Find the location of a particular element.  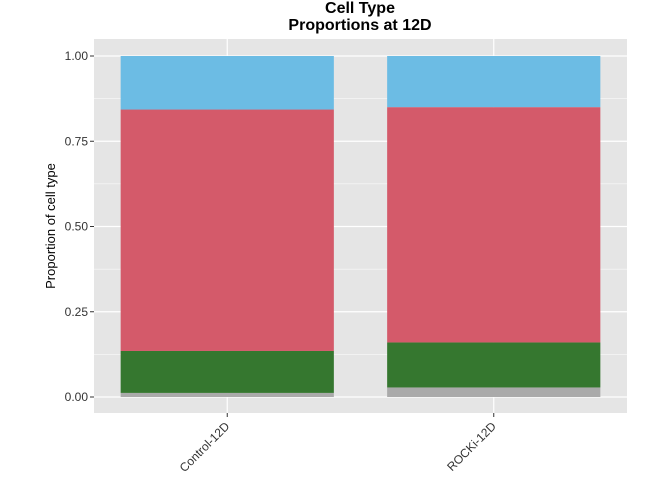

y-tick-label: 0.00 is located at coordinates (77, 397).